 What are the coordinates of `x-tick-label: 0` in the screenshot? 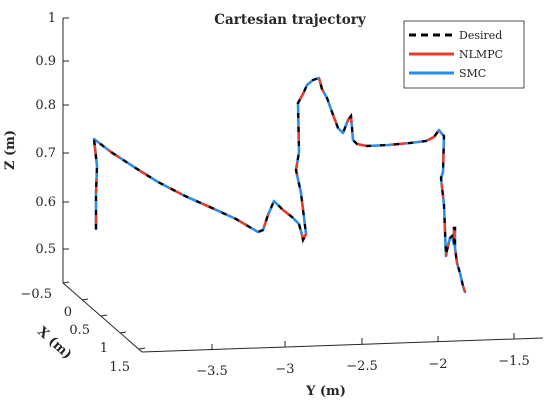 It's located at (68, 312).